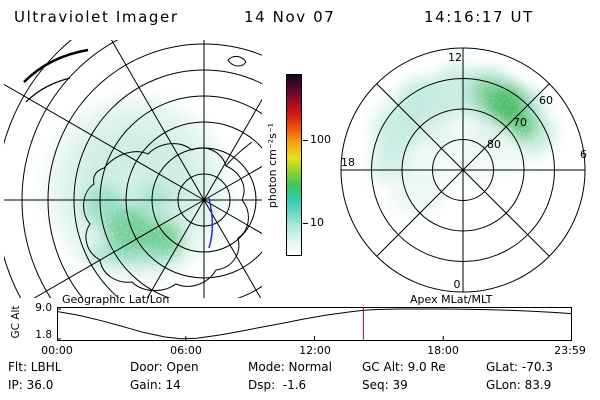 The image size is (600, 400). What do you see at coordinates (31, 385) in the screenshot?
I see `status-ip: IP: 36.0` at bounding box center [31, 385].